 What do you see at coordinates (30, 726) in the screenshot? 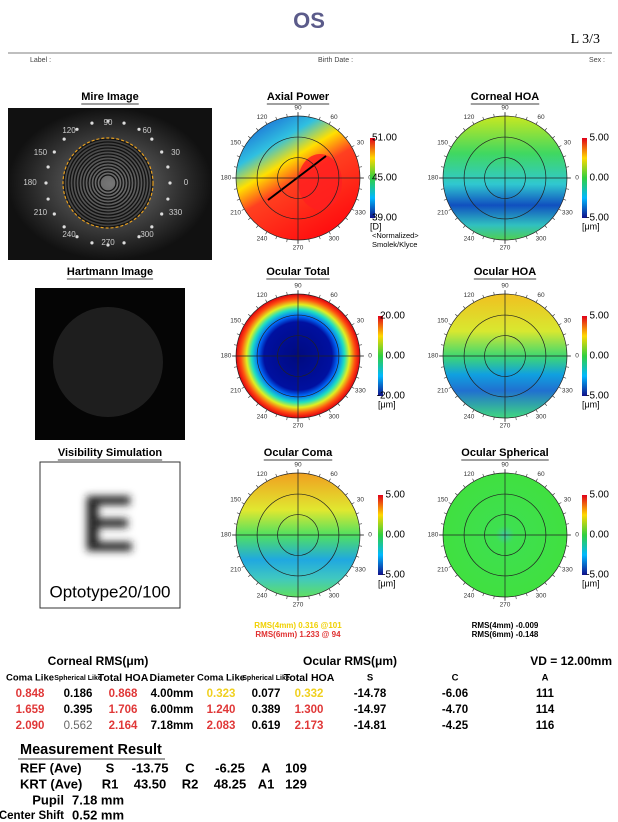
I see `table-cell: 2.090` at bounding box center [30, 726].